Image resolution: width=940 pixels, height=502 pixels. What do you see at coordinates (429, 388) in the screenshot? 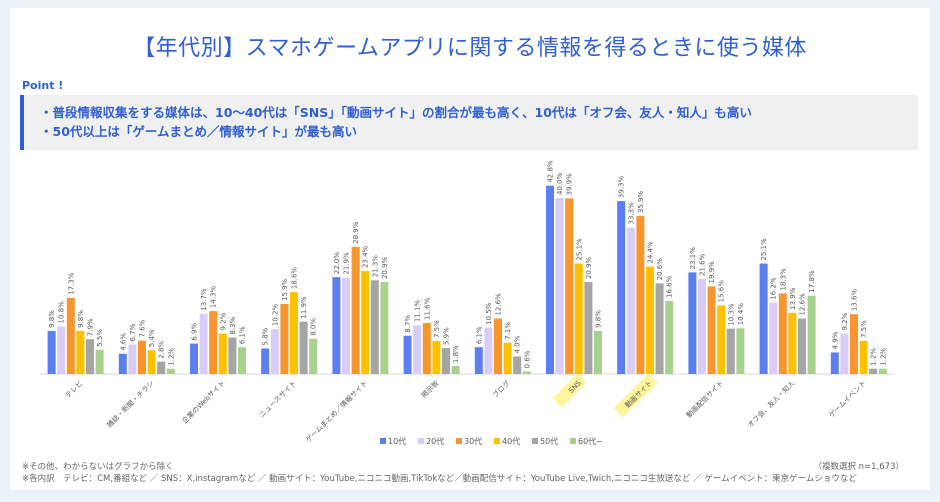
I see `category-label-text: 掲示板` at bounding box center [429, 388].